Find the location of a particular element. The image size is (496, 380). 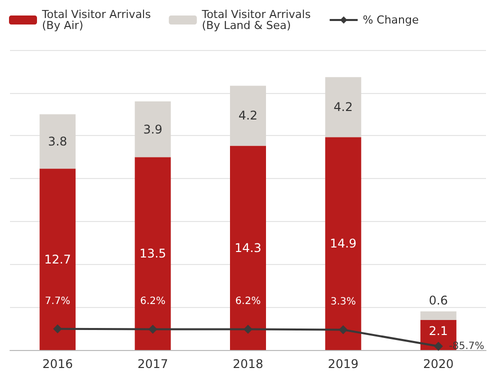

data-label: 2.1 is located at coordinates (438, 331).